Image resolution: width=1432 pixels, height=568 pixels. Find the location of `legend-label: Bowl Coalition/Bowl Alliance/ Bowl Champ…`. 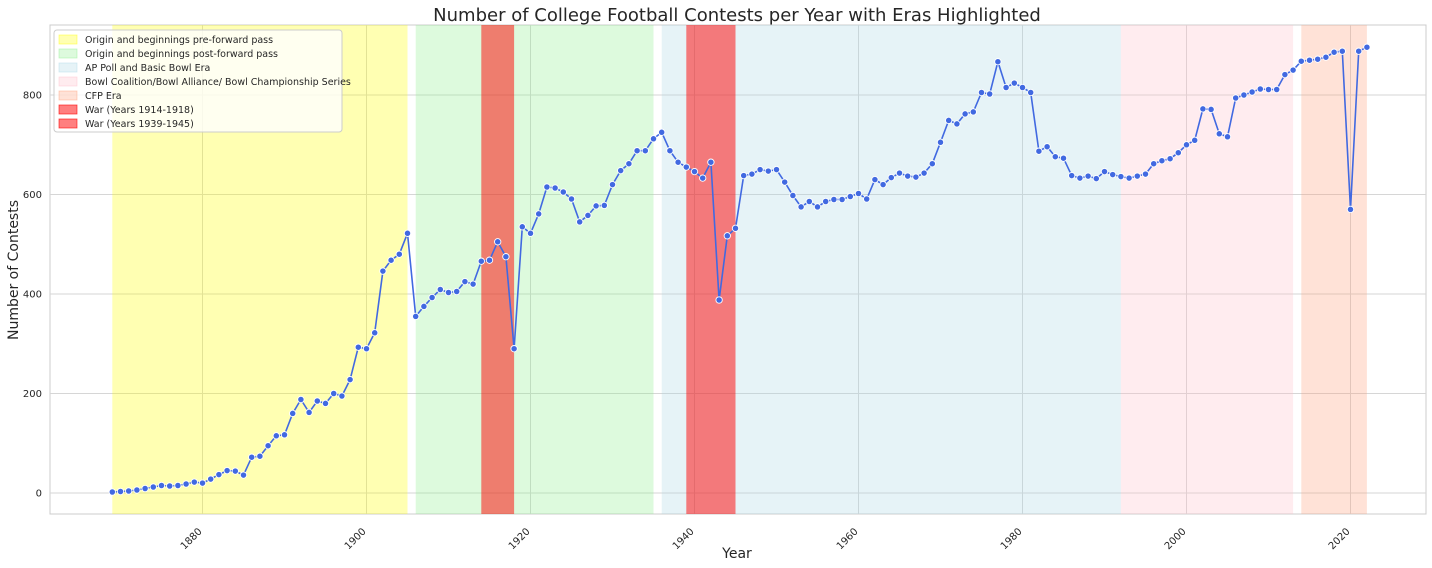

legend-label: Bowl Coalition/Bowl Alliance/ Bowl Champ… is located at coordinates (218, 82).